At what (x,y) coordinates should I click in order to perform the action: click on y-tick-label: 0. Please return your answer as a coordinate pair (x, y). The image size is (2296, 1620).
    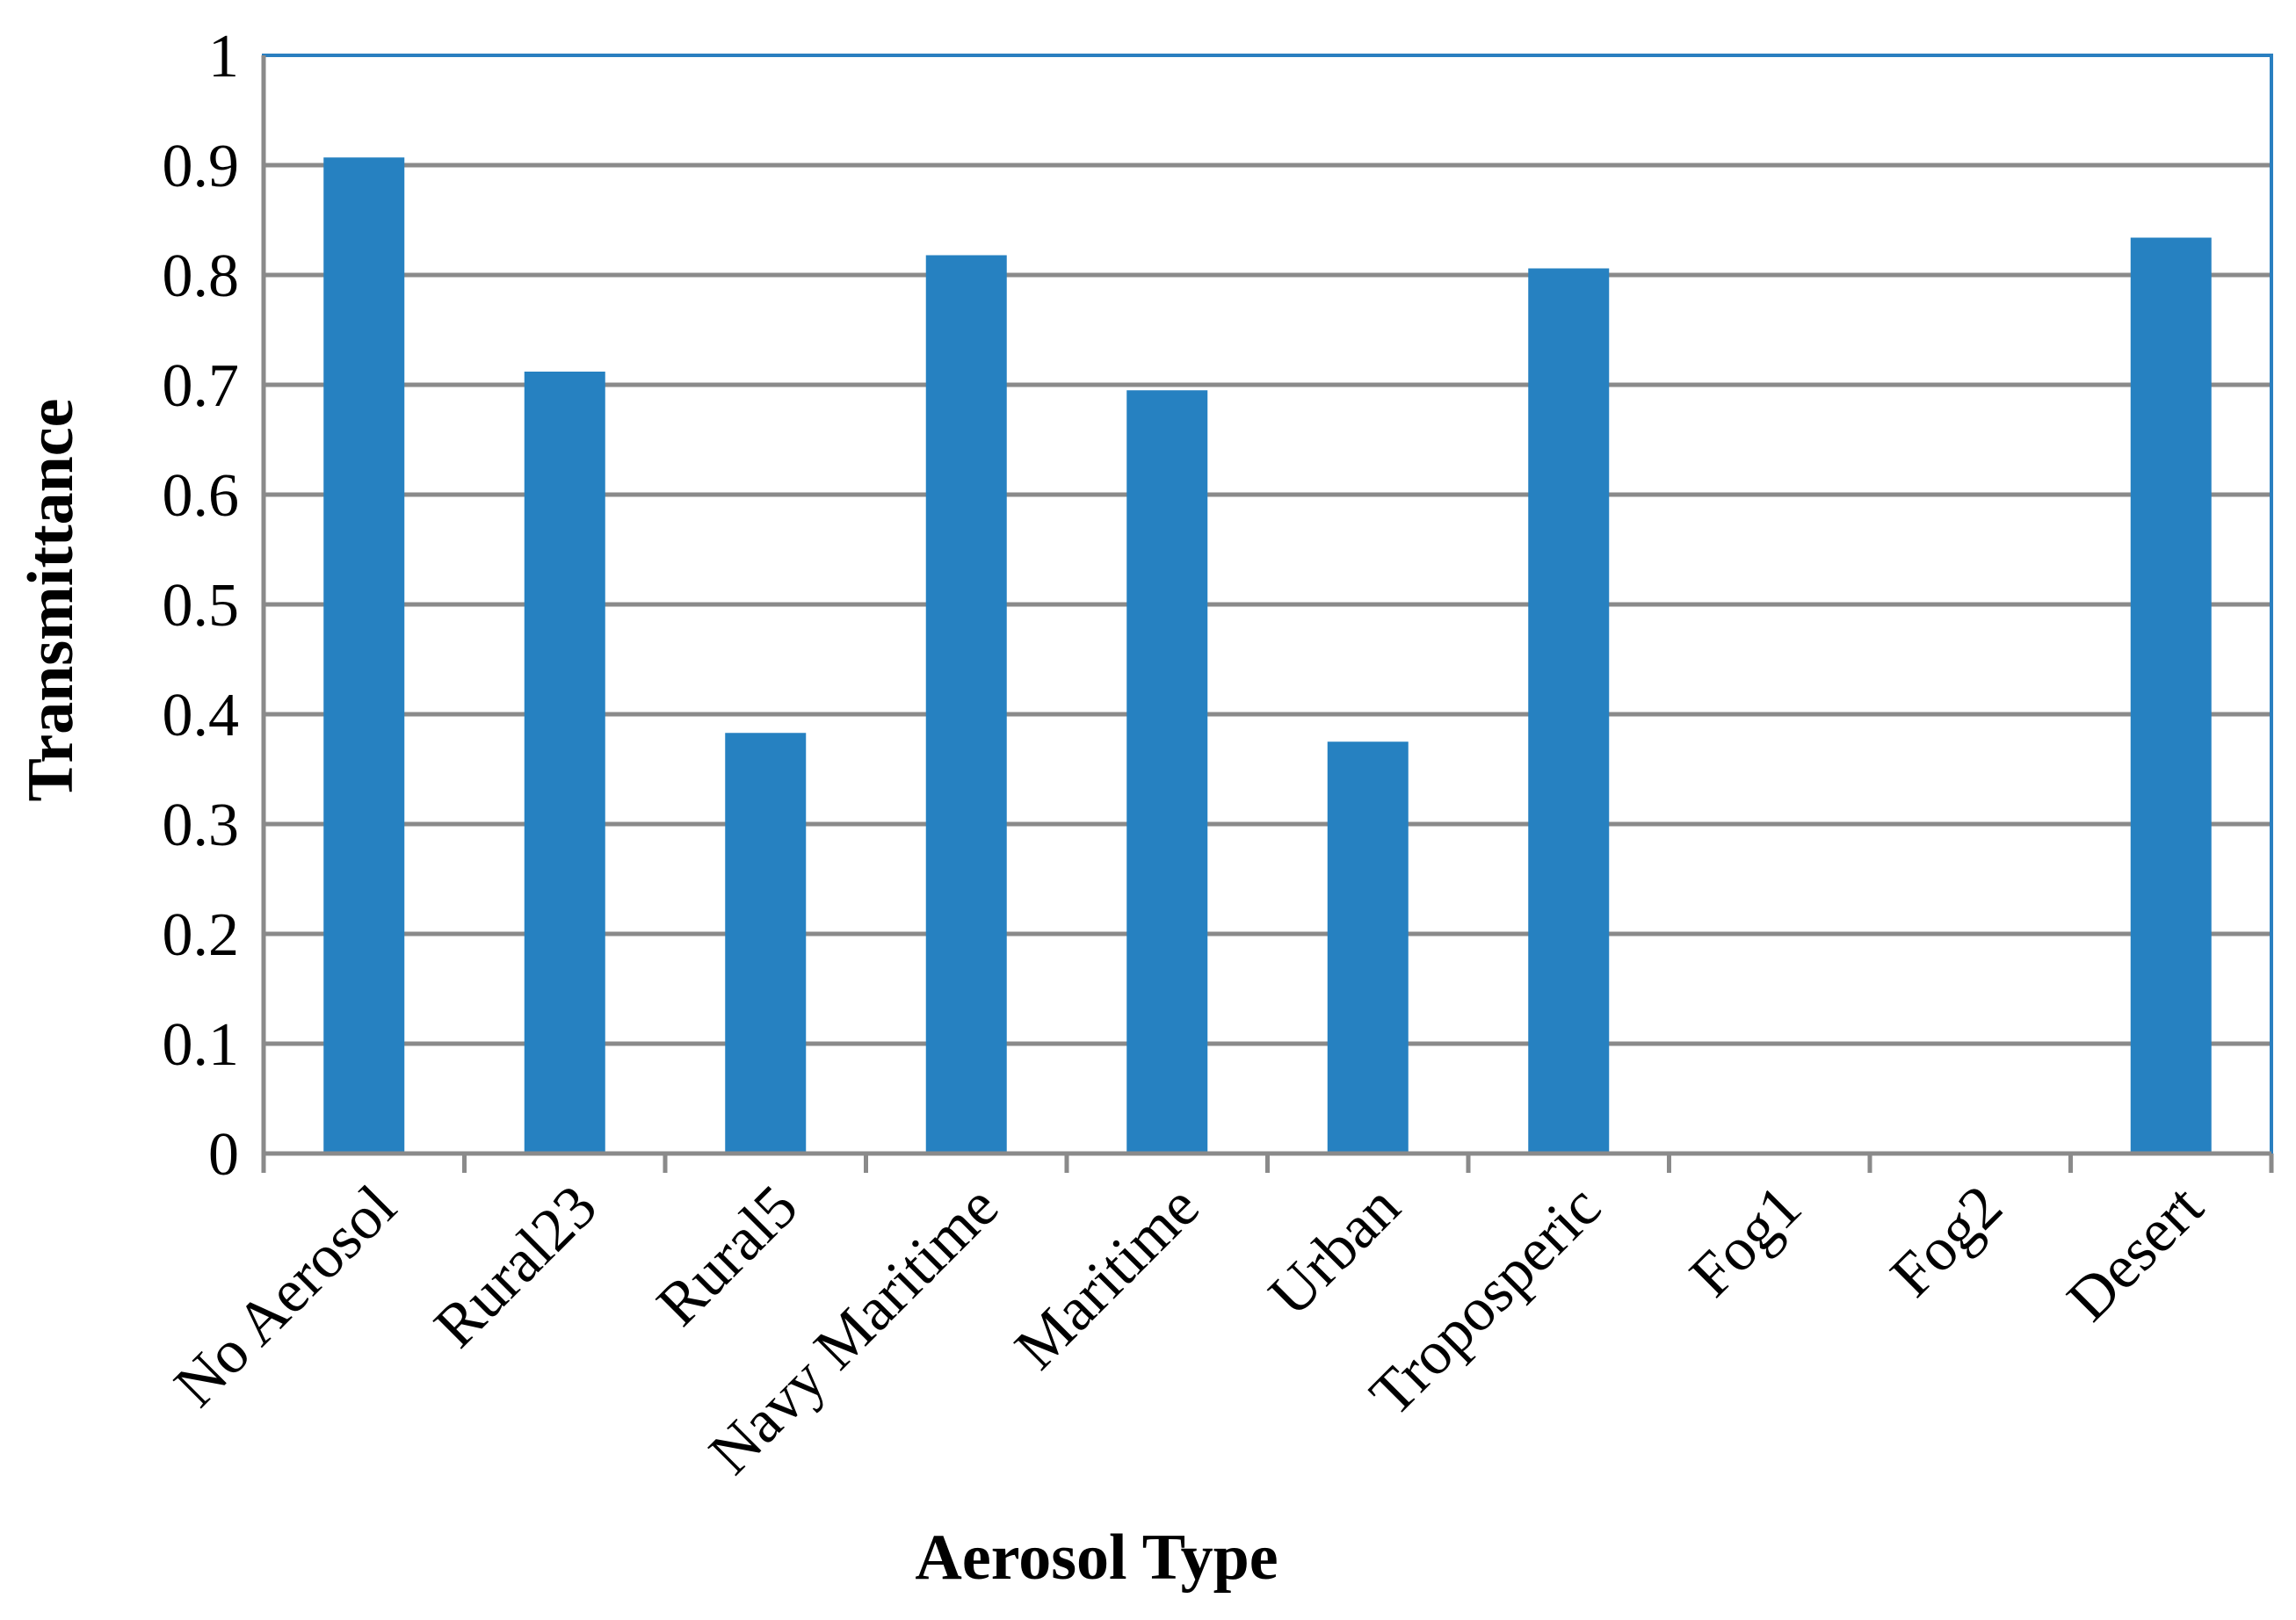
    Looking at the image, I should click on (223, 1155).